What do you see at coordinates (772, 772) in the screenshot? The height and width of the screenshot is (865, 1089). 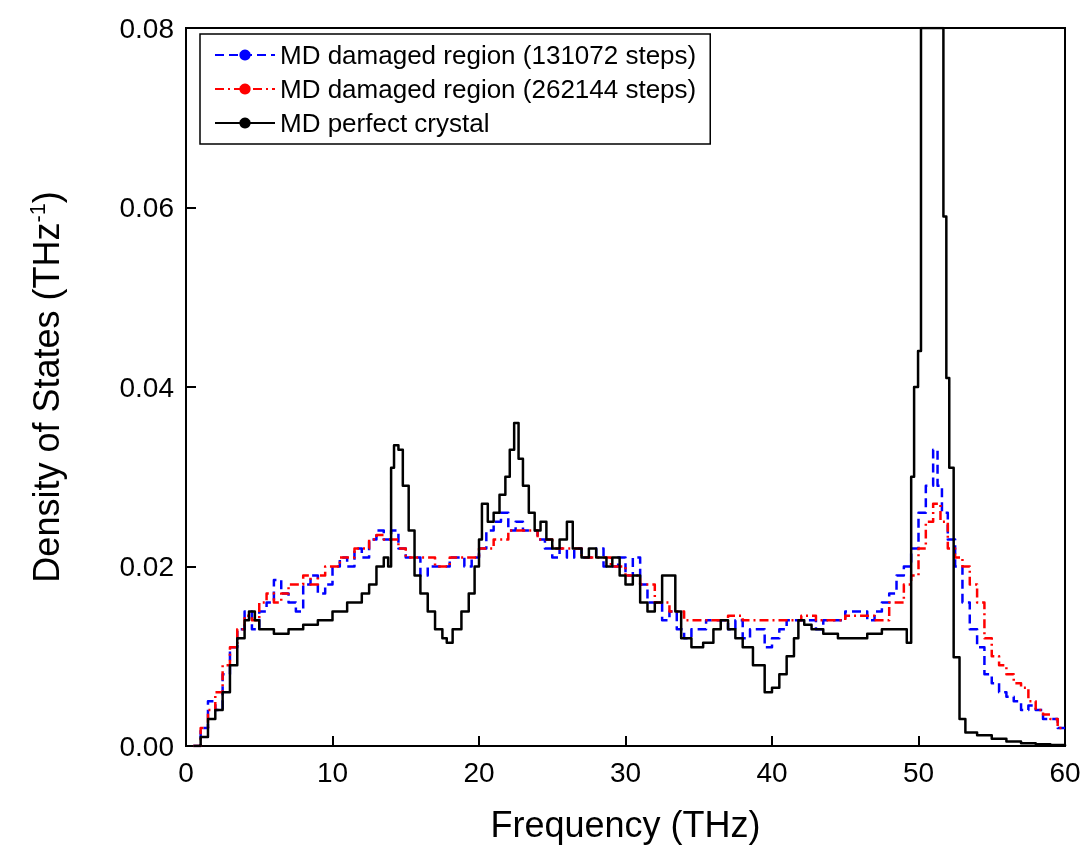 I see `x-tick-label: 40` at bounding box center [772, 772].